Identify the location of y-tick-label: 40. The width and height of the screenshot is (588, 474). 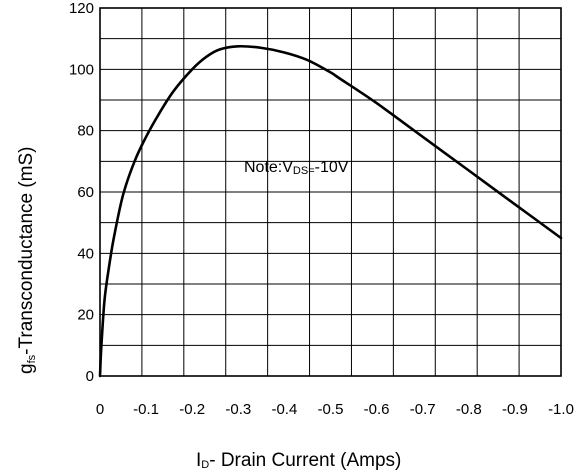
(85, 253).